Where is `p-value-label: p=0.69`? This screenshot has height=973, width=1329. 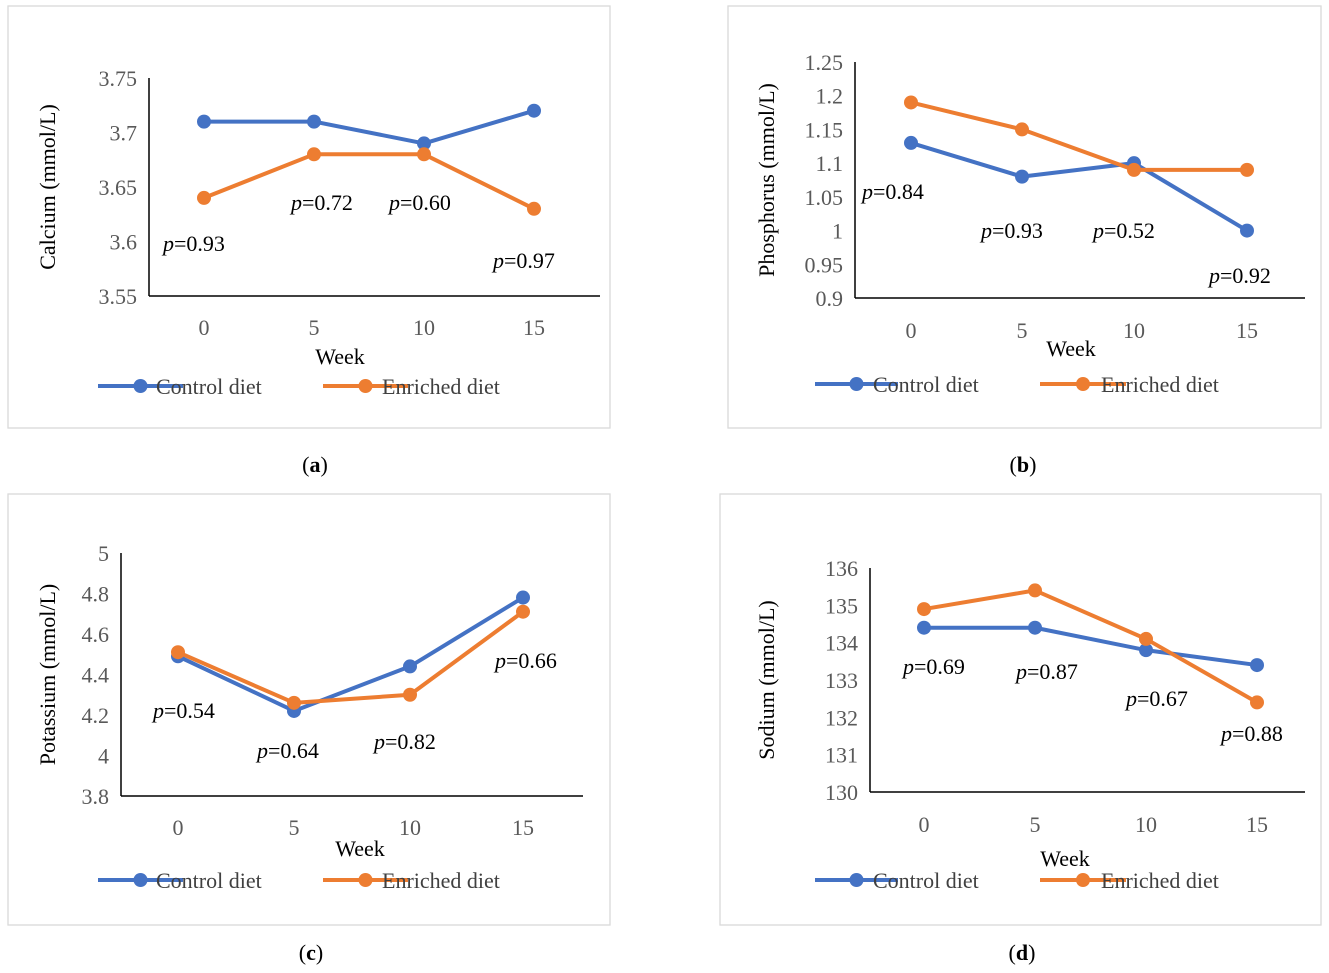 p-value-label: p=0.69 is located at coordinates (933, 666).